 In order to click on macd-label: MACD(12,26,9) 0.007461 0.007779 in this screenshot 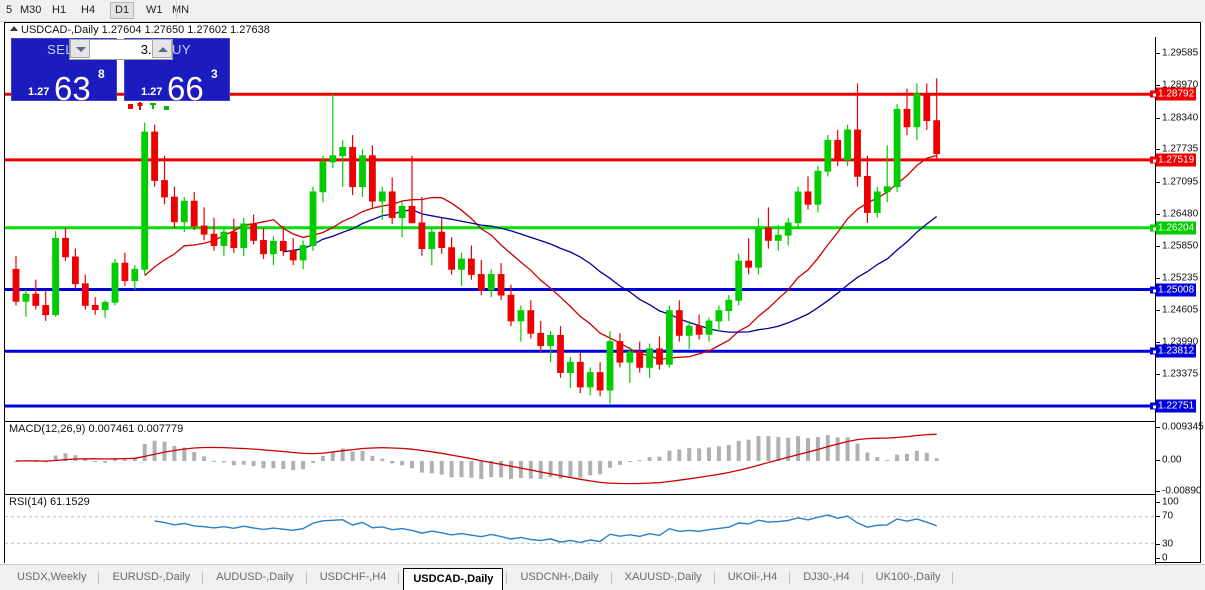, I will do `click(96, 429)`.